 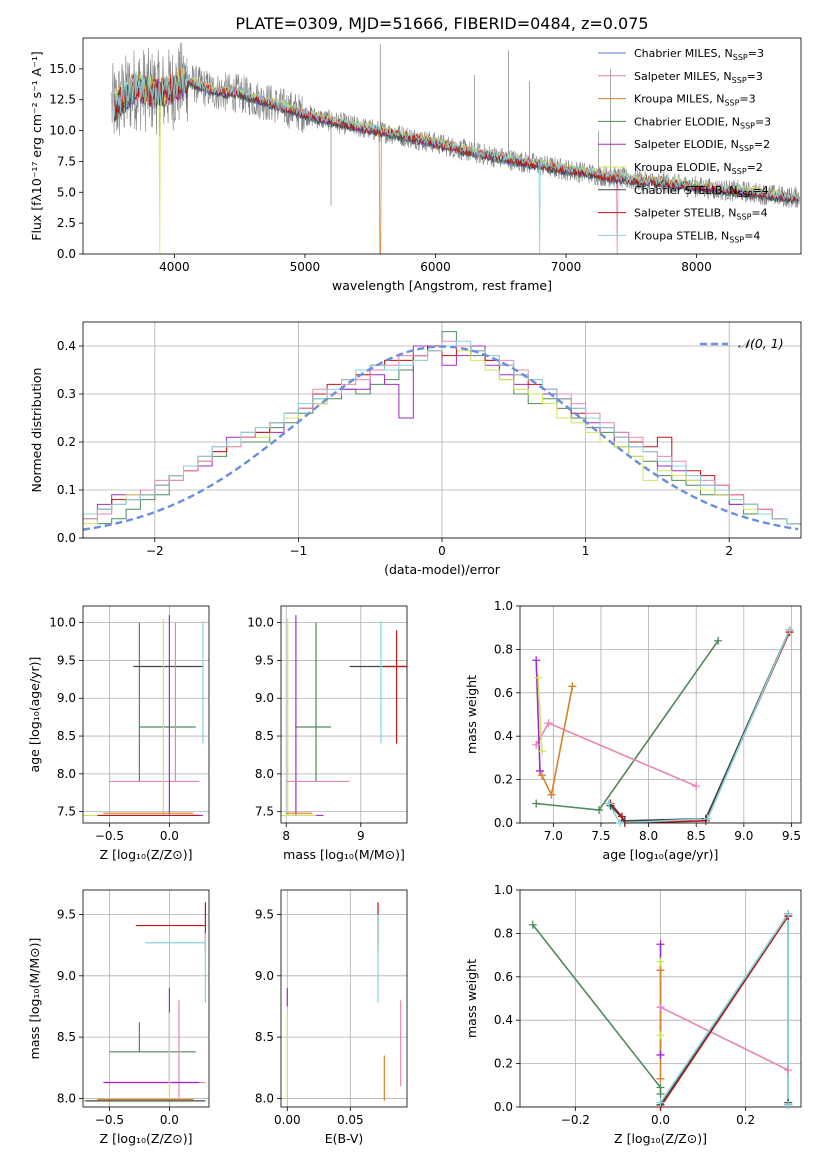 What do you see at coordinates (761, 190) in the screenshot?
I see `legend-entry-value: =4` at bounding box center [761, 190].